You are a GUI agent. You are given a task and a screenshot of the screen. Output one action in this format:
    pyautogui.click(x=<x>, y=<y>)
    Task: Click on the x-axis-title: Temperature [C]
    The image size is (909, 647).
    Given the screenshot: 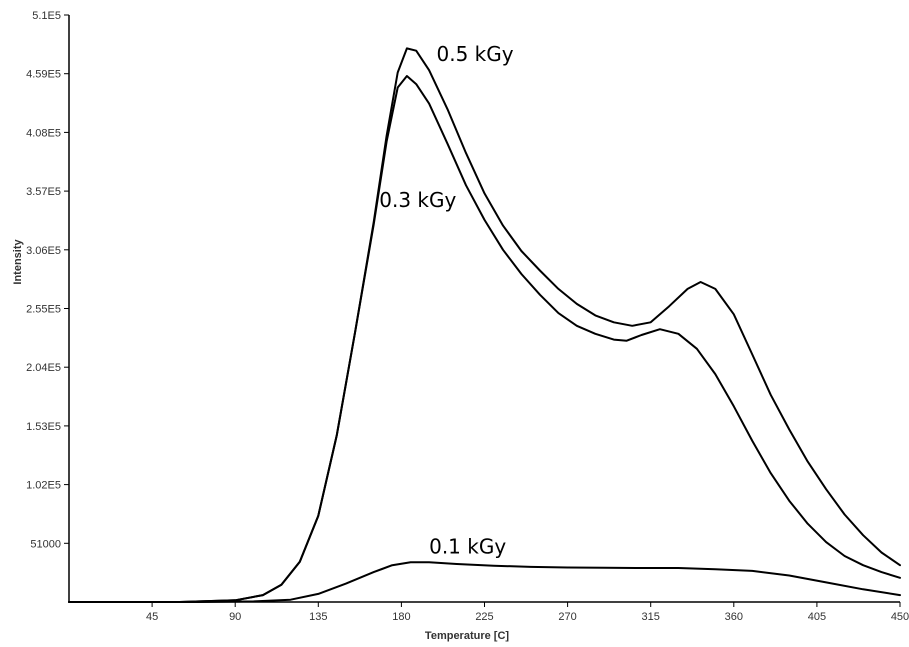 What is the action you would take?
    pyautogui.click(x=467, y=636)
    